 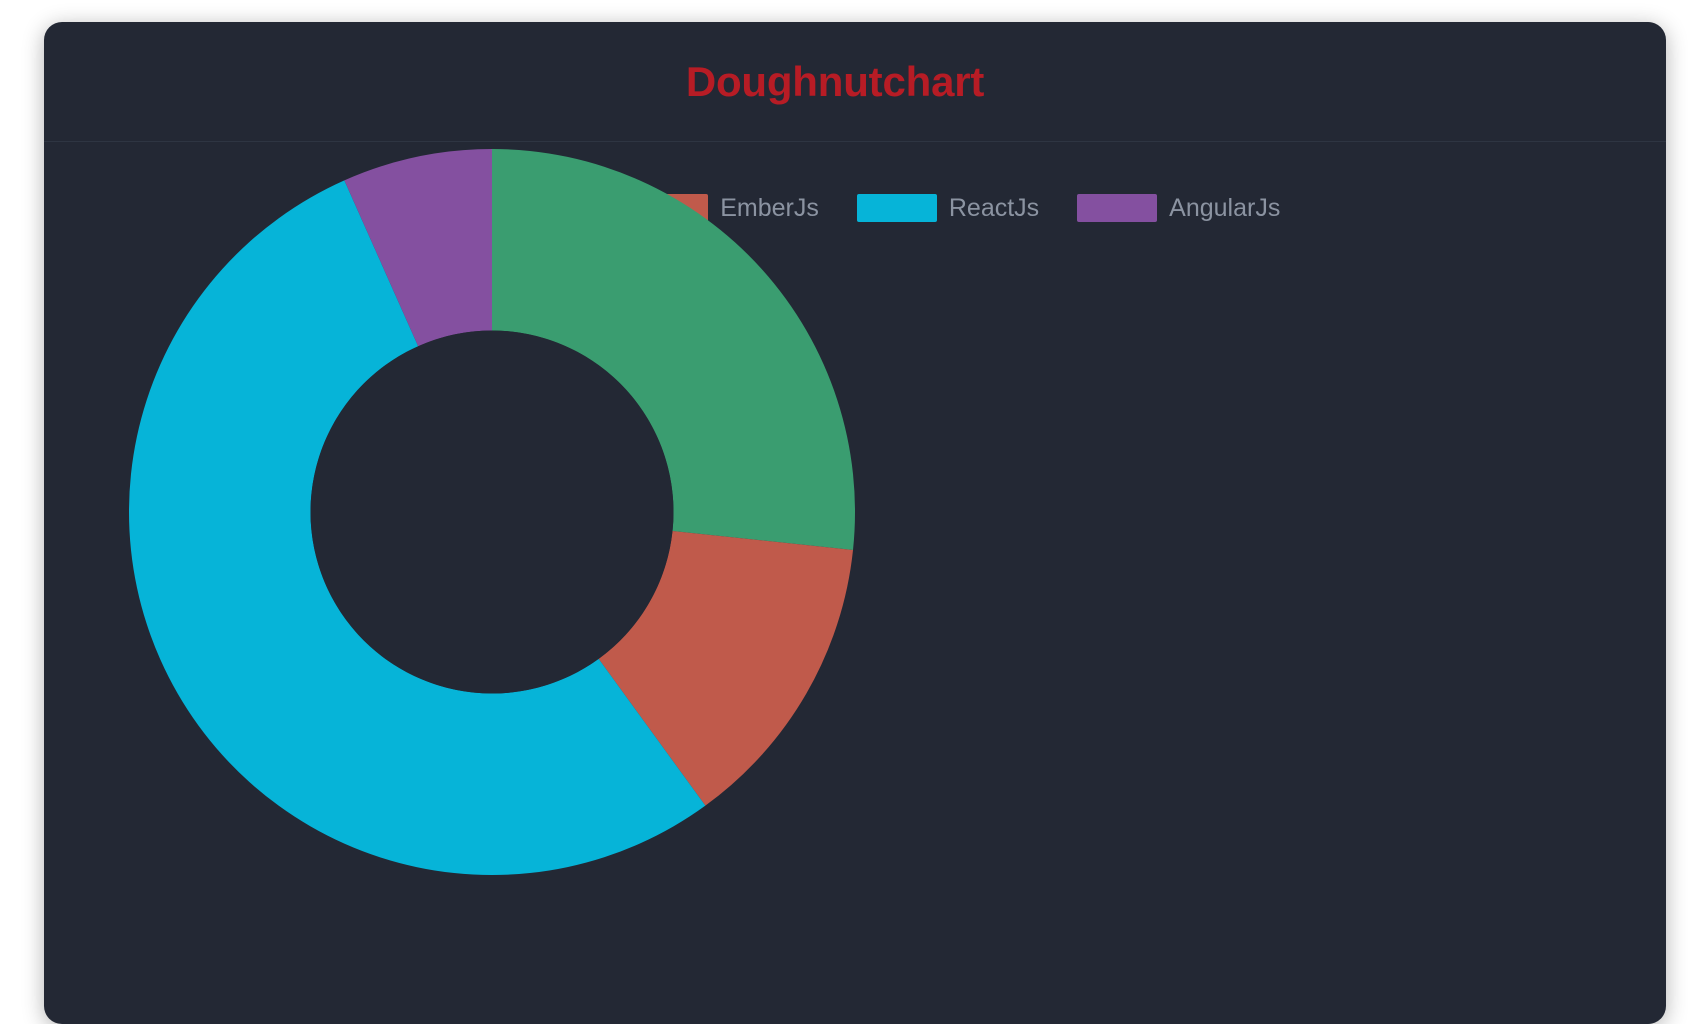 What do you see at coordinates (418, 248) in the screenshot?
I see `doughnut-slice-angularjs` at bounding box center [418, 248].